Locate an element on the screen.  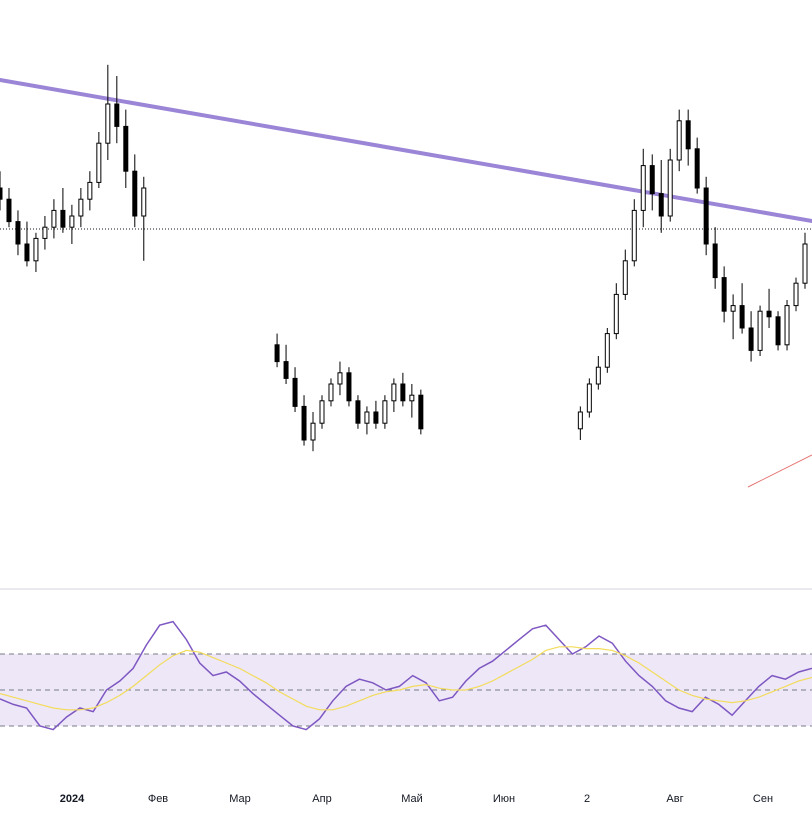
rsi-ma-line is located at coordinates (406, 678).